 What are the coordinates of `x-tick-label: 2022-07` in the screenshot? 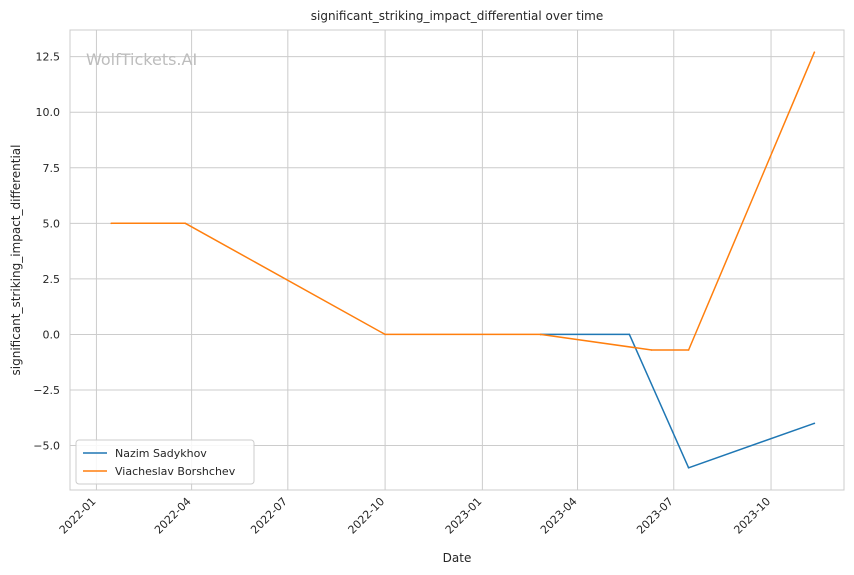 It's located at (269, 516).